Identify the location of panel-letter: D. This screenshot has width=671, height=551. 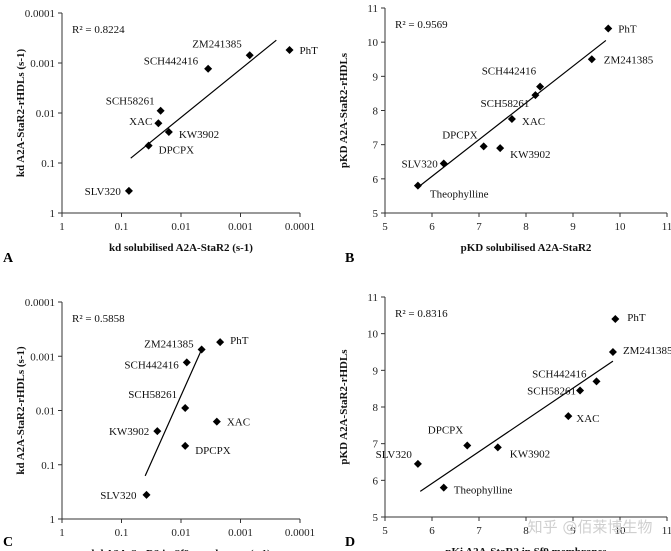
(350, 542).